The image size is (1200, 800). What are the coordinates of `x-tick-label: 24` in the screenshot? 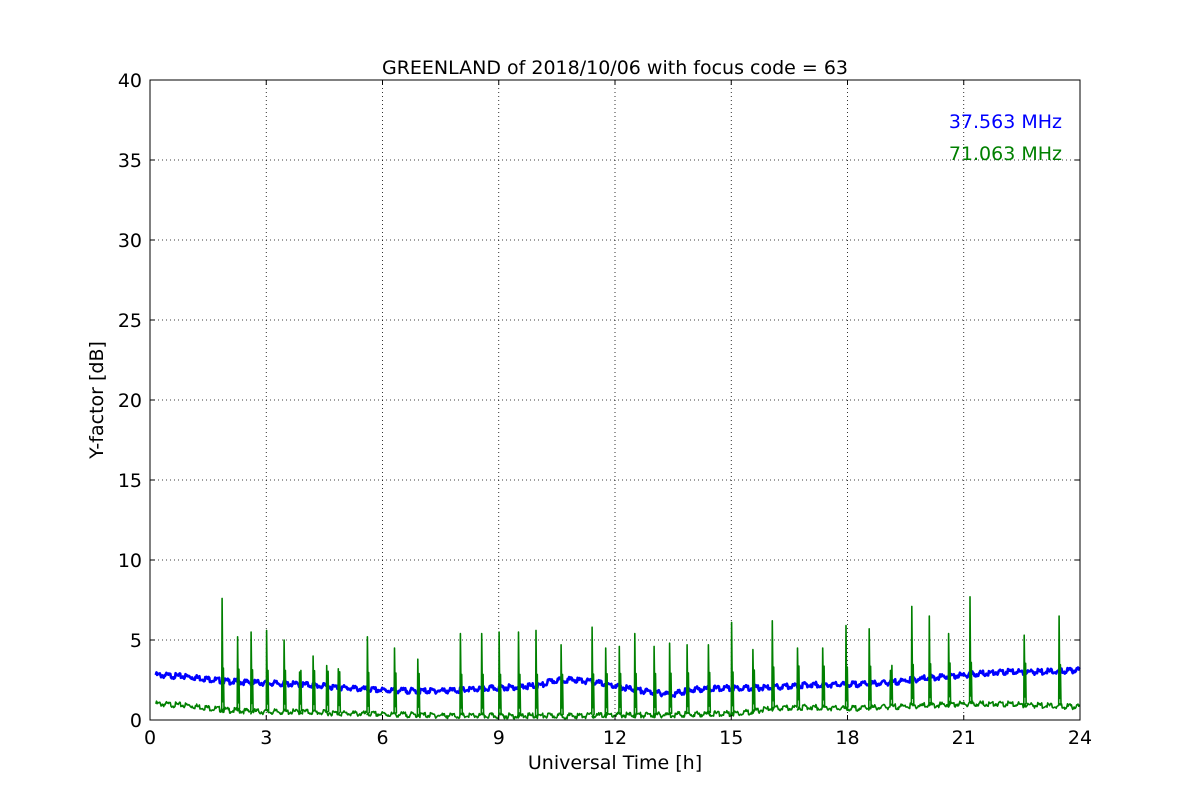 It's located at (1080, 738).